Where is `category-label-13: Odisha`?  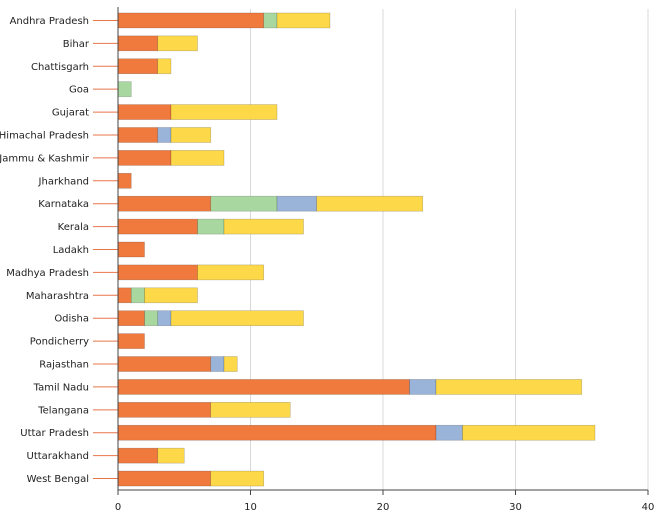
category-label-13: Odisha is located at coordinates (71, 319).